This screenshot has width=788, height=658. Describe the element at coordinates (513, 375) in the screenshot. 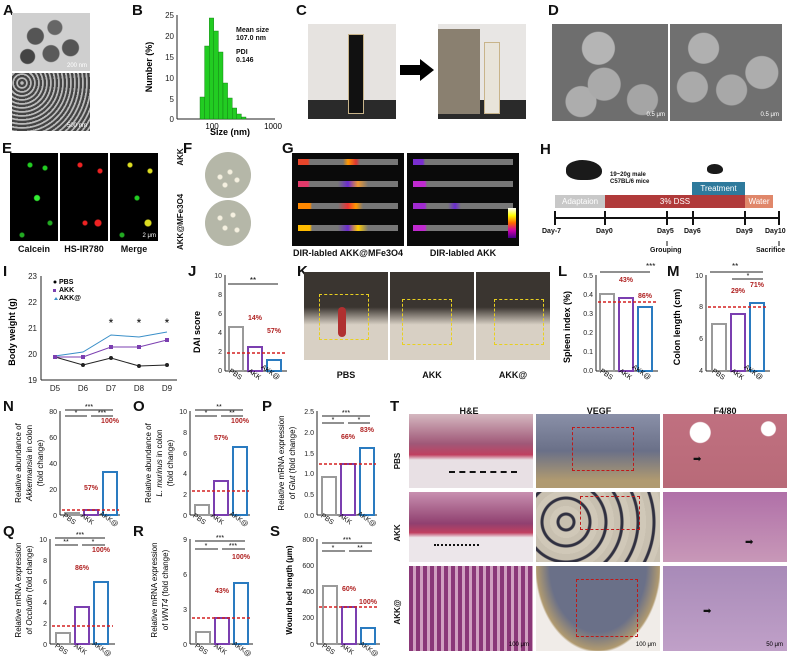

I see `caption-akk-at: AKK@` at that location.